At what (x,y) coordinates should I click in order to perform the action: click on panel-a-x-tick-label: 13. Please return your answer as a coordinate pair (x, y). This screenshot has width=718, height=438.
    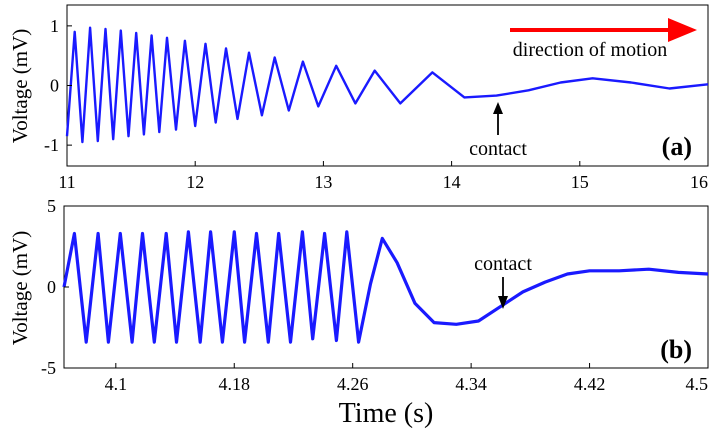
    Looking at the image, I should click on (323, 182).